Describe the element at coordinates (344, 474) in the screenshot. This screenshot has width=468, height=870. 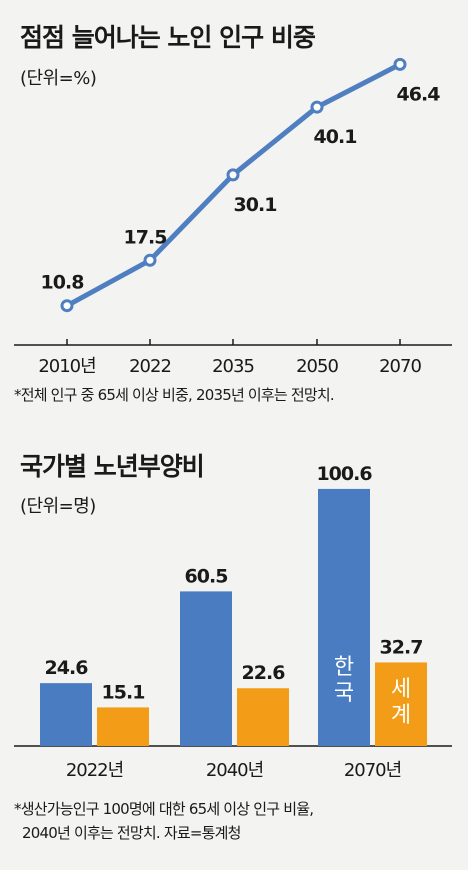
I see `bar-value-label: 100.6` at that location.